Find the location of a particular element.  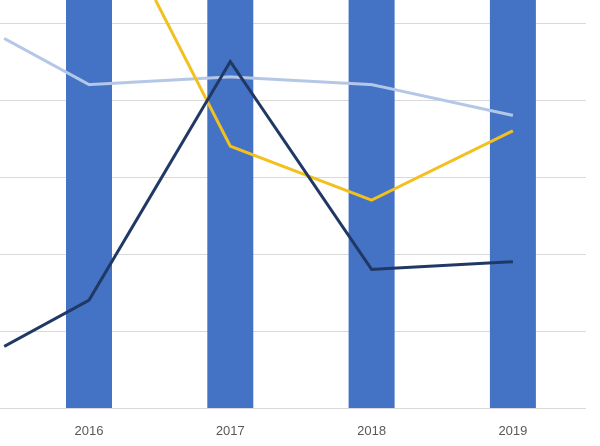

bar-2018 is located at coordinates (371, 204).